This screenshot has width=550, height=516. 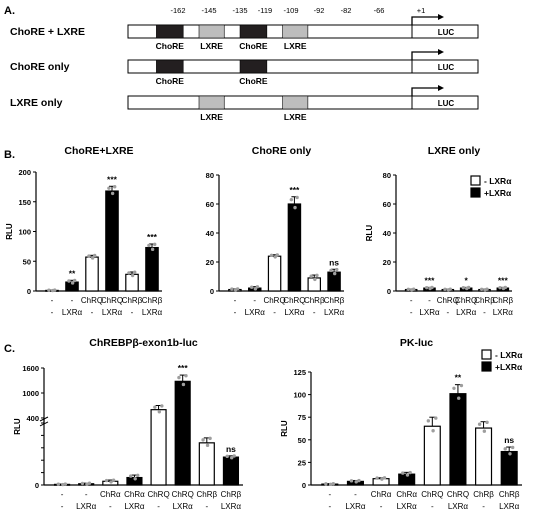 What do you see at coordinates (24, 172) in the screenshot?
I see `y-tick-label: 200` at bounding box center [24, 172].